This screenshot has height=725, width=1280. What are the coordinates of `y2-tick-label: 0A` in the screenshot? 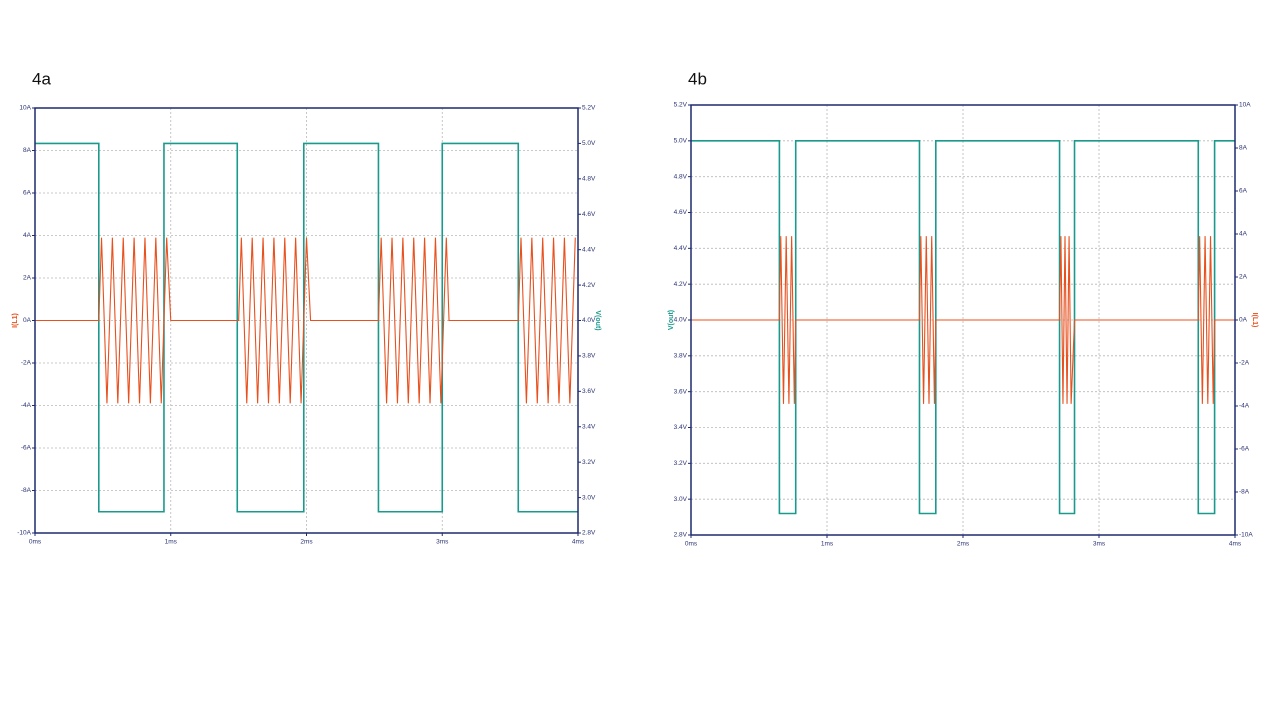 It's located at (1243, 320).